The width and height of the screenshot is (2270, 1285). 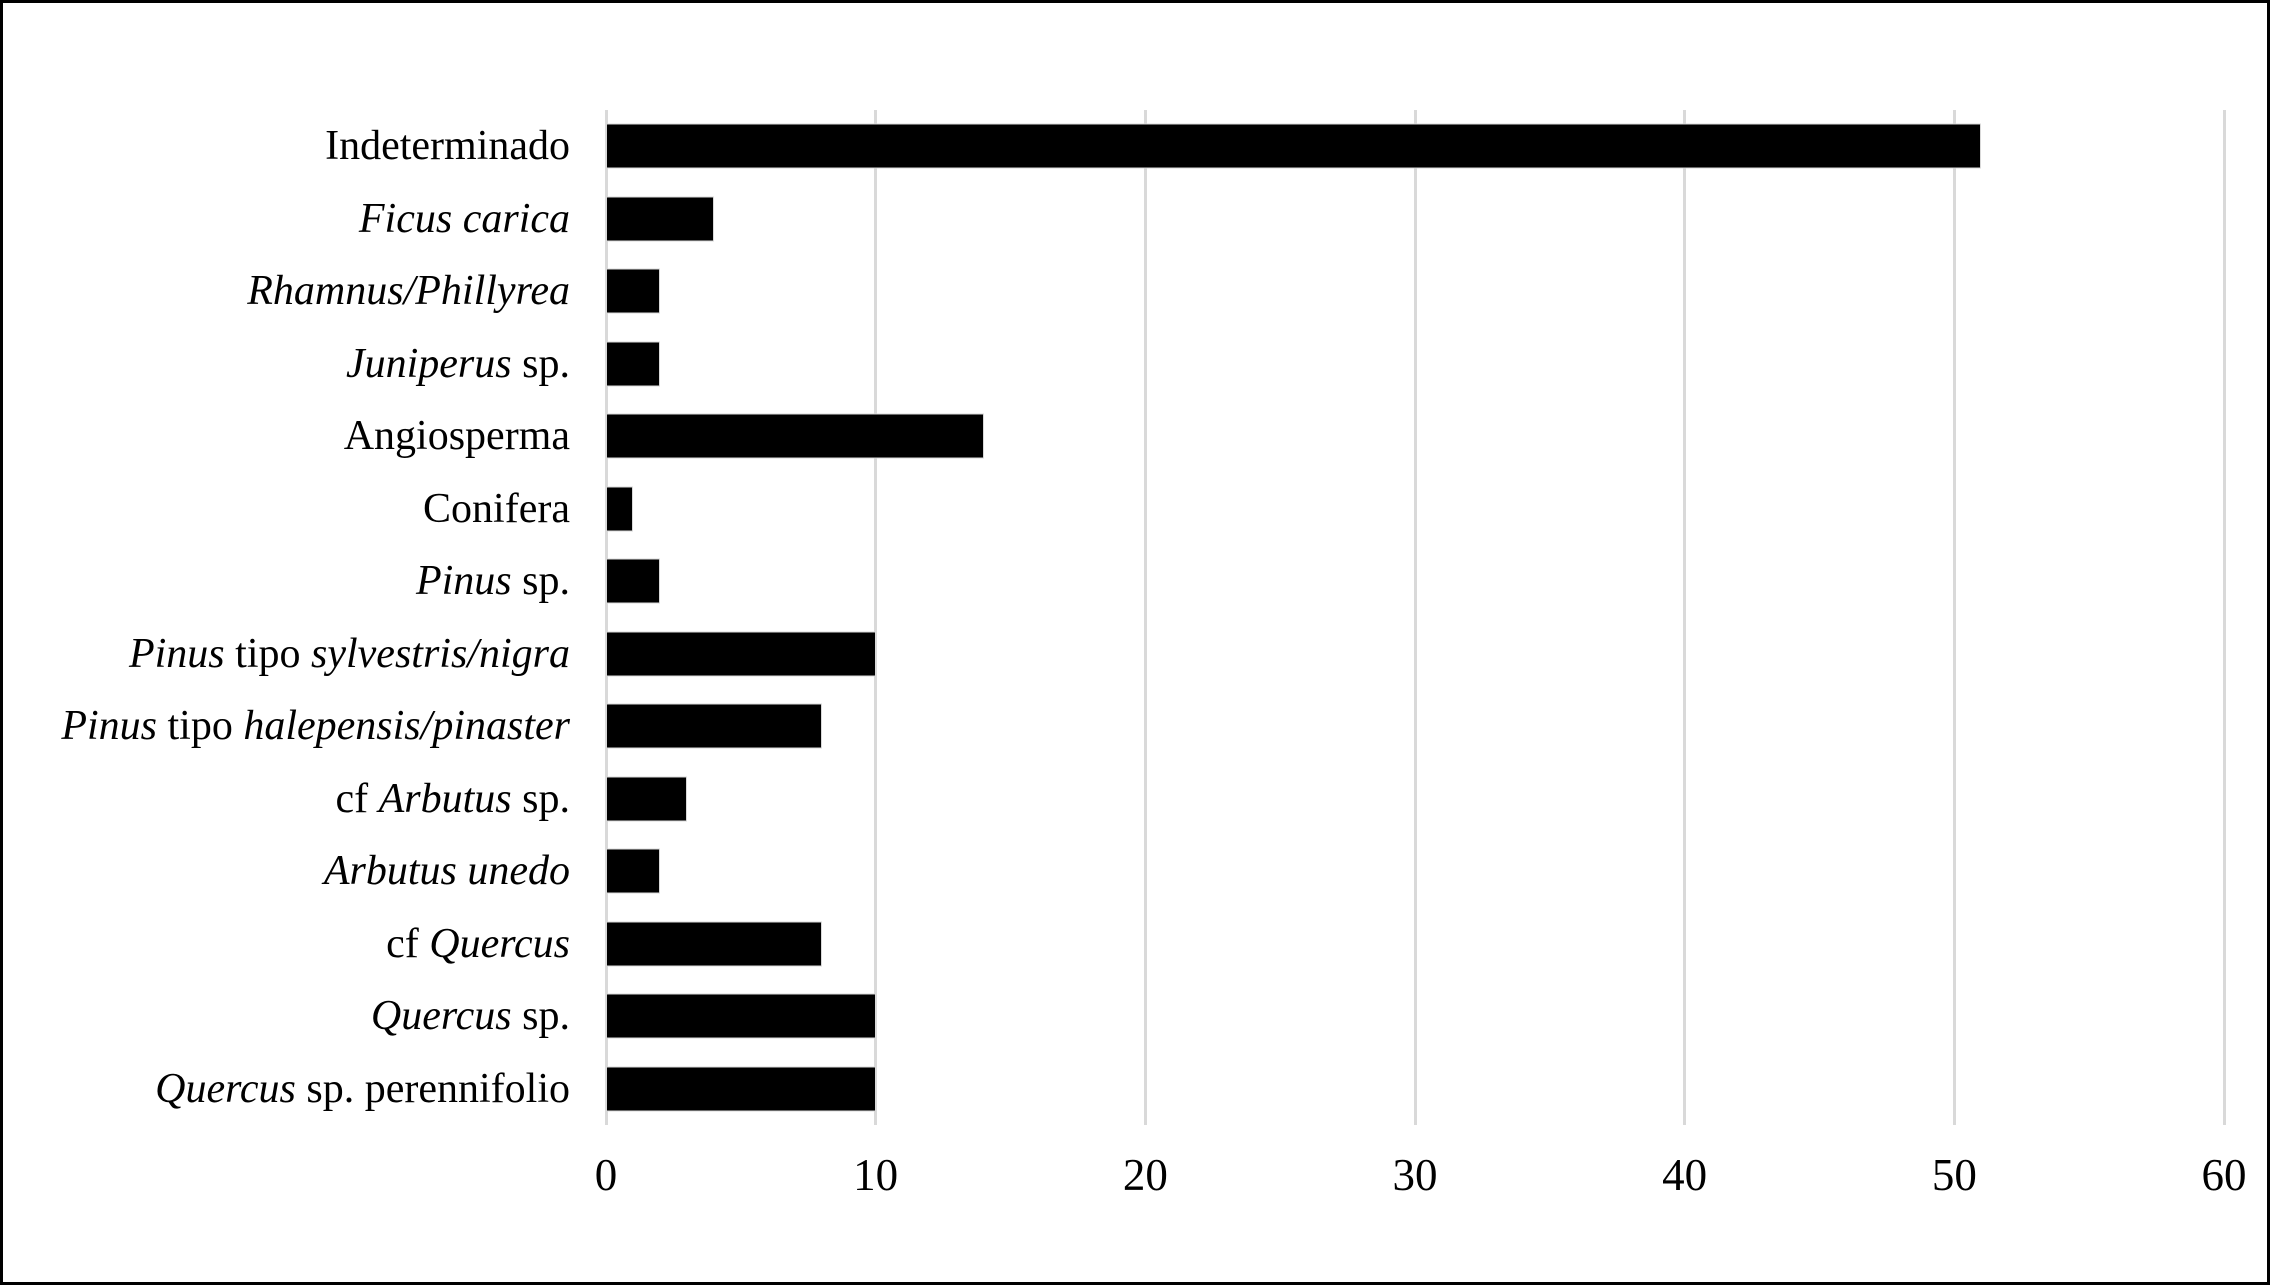 What do you see at coordinates (286, 1016) in the screenshot?
I see `category-label-12: Quercus sp.` at bounding box center [286, 1016].